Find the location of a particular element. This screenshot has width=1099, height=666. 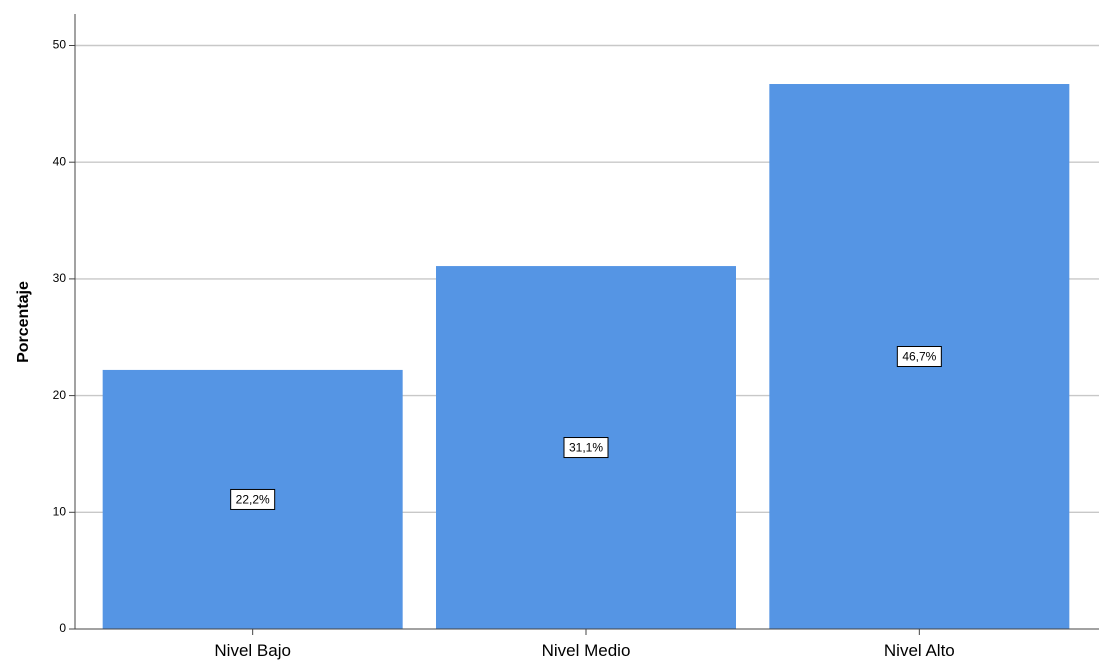

data-label: 22,2% is located at coordinates (253, 499).